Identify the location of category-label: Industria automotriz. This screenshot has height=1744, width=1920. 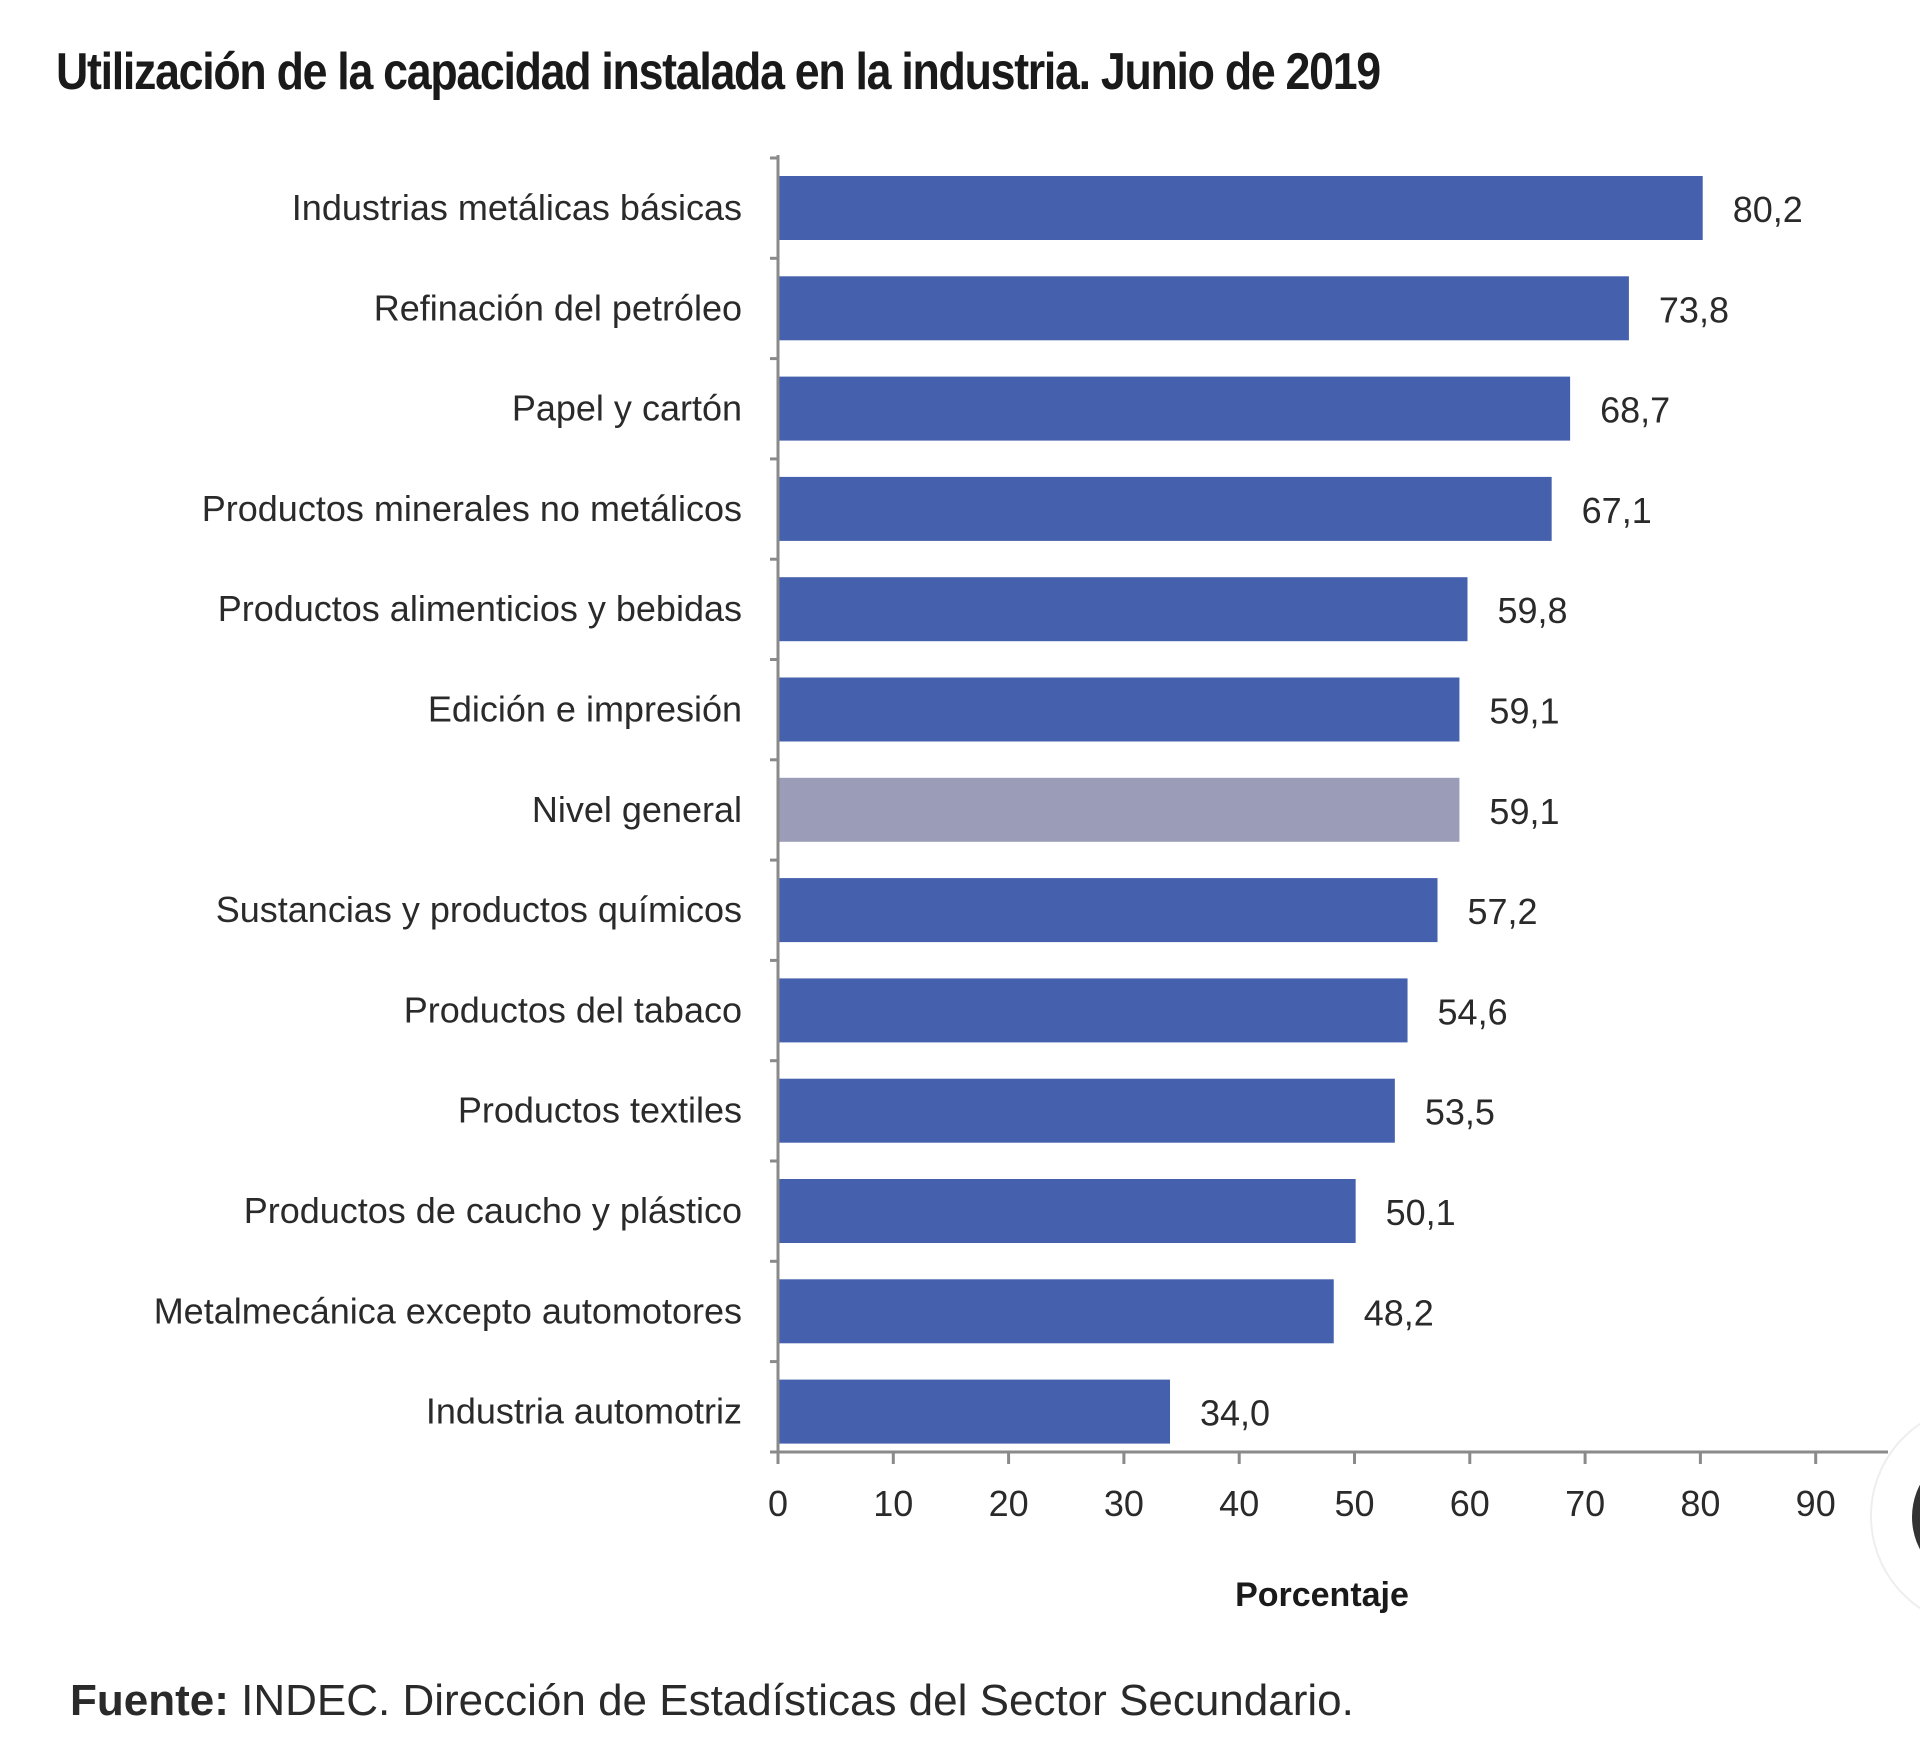
(584, 1411).